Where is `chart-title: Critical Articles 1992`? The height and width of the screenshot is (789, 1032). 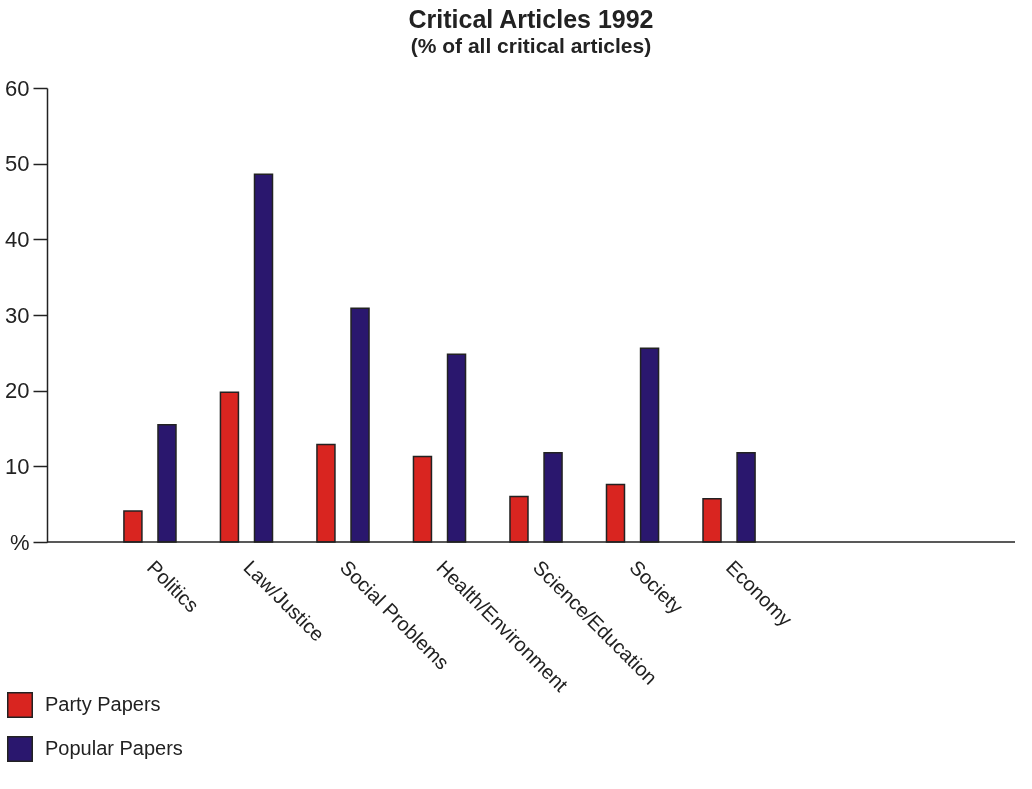
chart-title: Critical Articles 1992 is located at coordinates (531, 19).